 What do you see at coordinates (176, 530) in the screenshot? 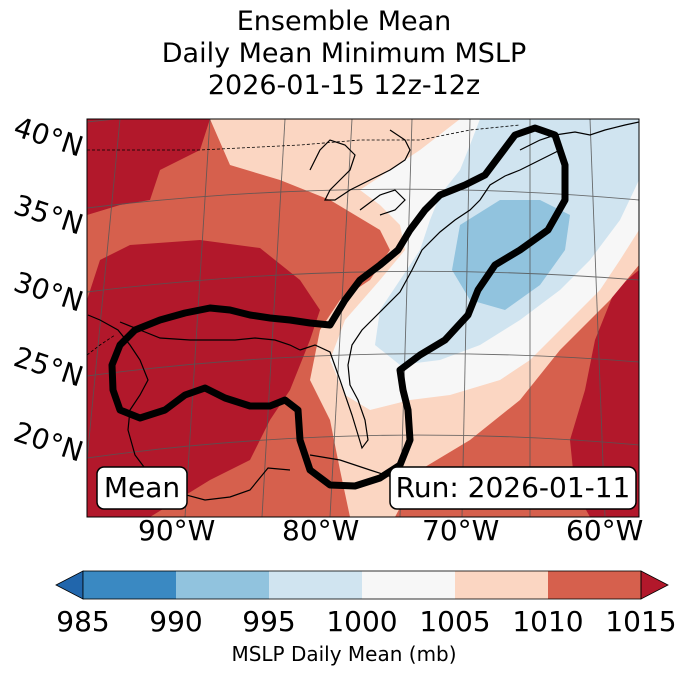
I see `lon-label-90w: 90°W` at bounding box center [176, 530].